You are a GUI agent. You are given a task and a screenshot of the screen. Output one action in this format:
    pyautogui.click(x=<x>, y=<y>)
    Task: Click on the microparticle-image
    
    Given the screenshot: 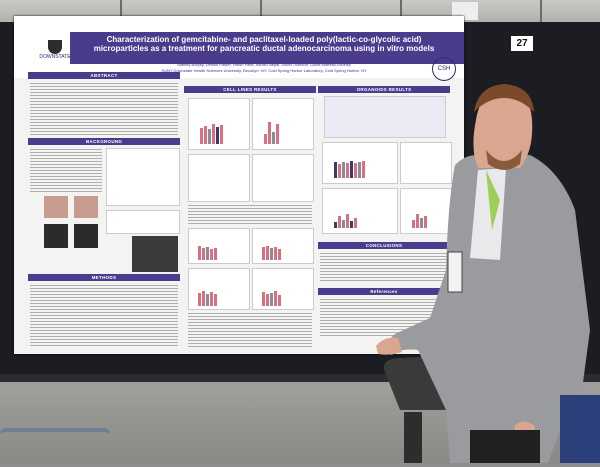 What is the action you would take?
    pyautogui.click(x=155, y=254)
    